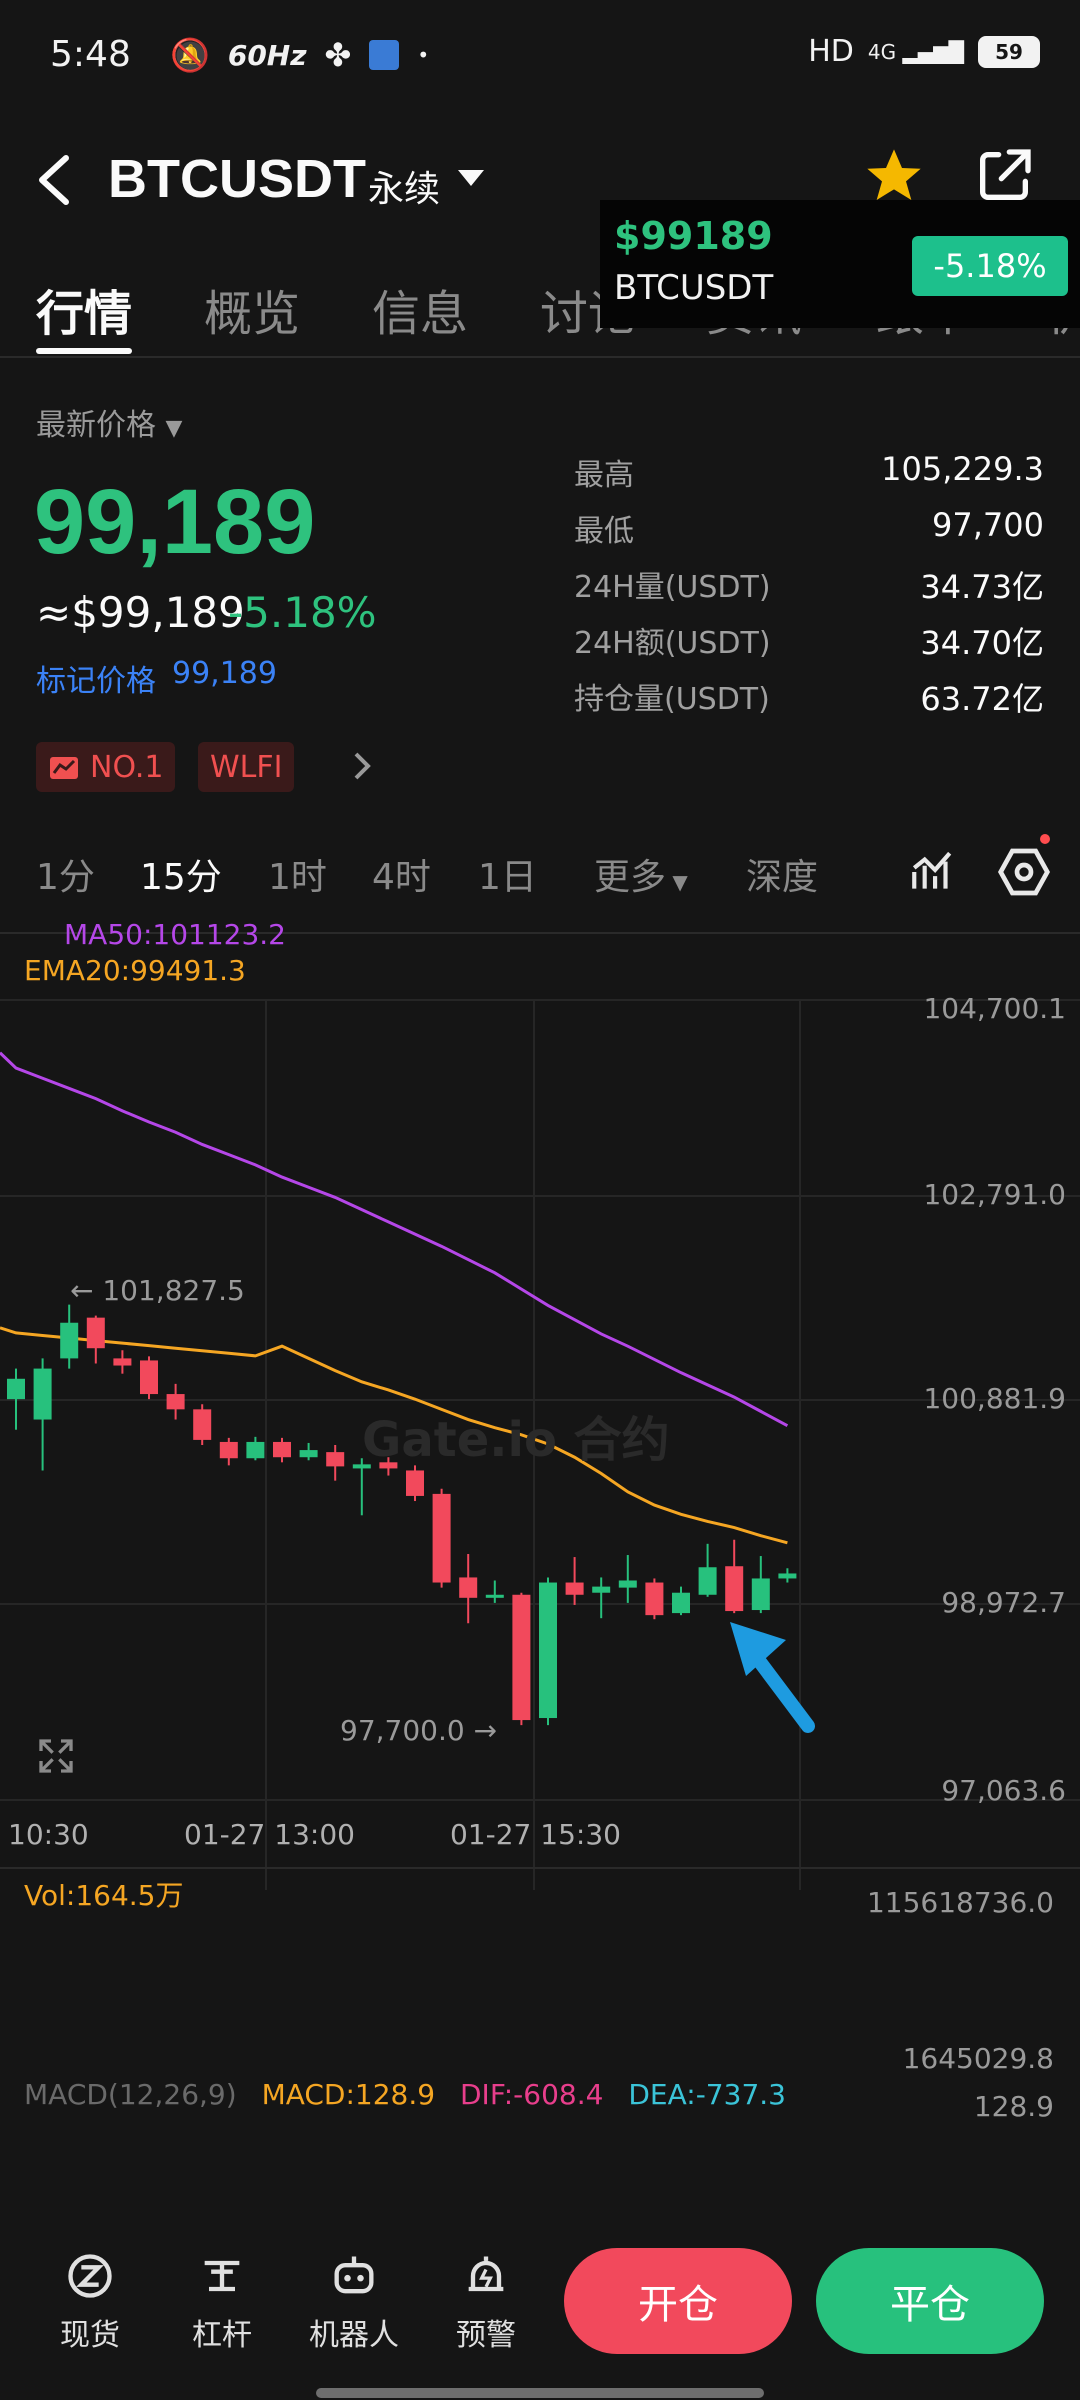  I want to click on interval-15m: 15分, so click(181, 877).